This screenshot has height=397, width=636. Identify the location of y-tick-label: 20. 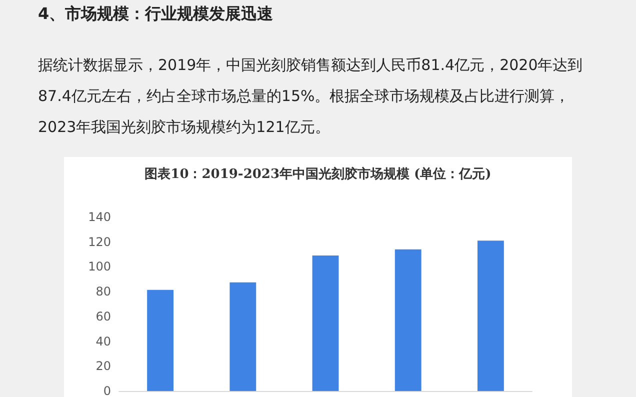
(103, 366).